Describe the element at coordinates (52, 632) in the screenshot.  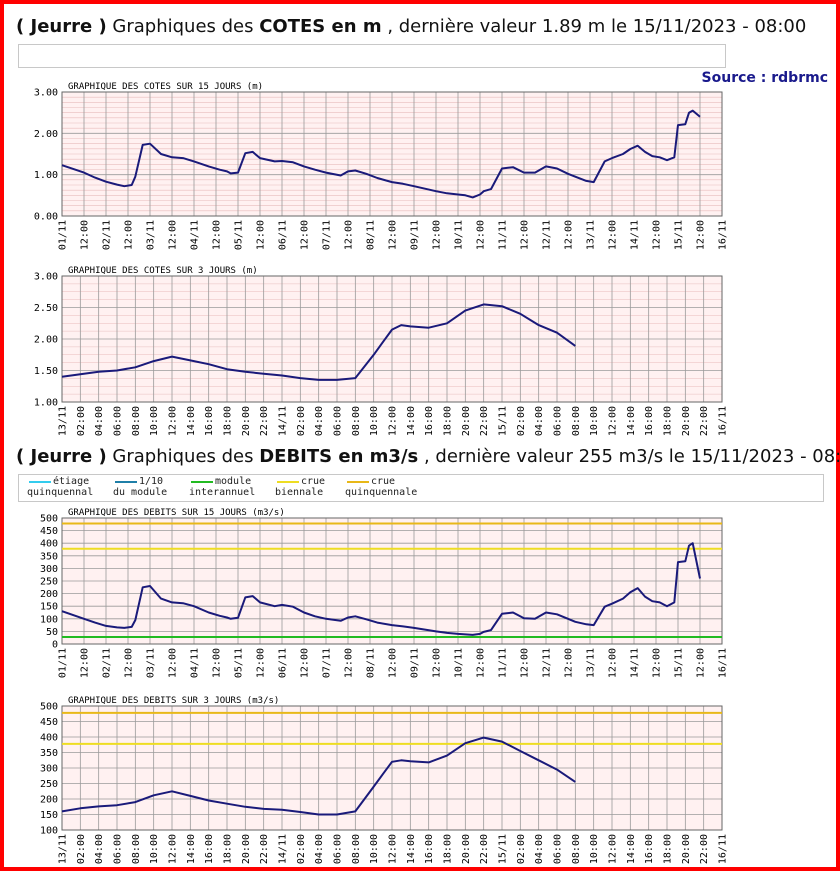
I see `y-tick-label: 50` at that location.